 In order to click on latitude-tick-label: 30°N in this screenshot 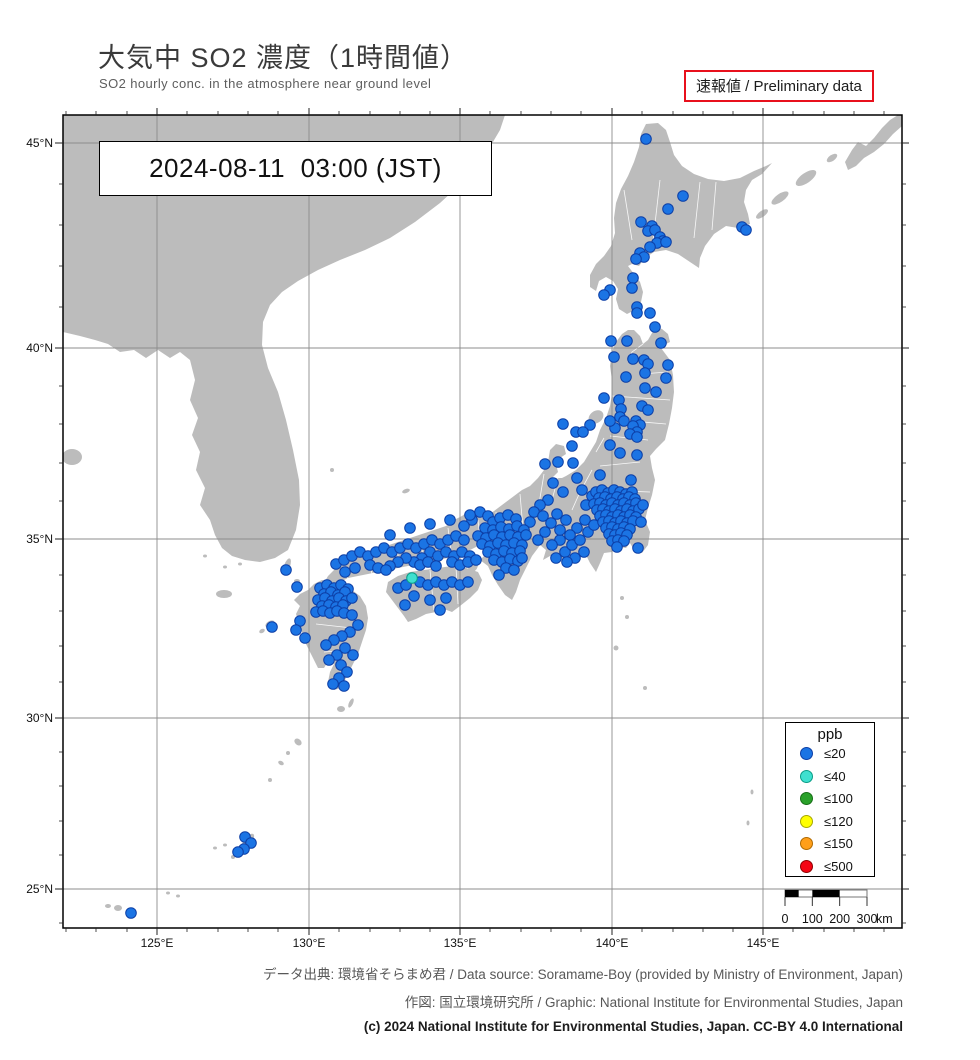, I will do `click(39, 718)`.